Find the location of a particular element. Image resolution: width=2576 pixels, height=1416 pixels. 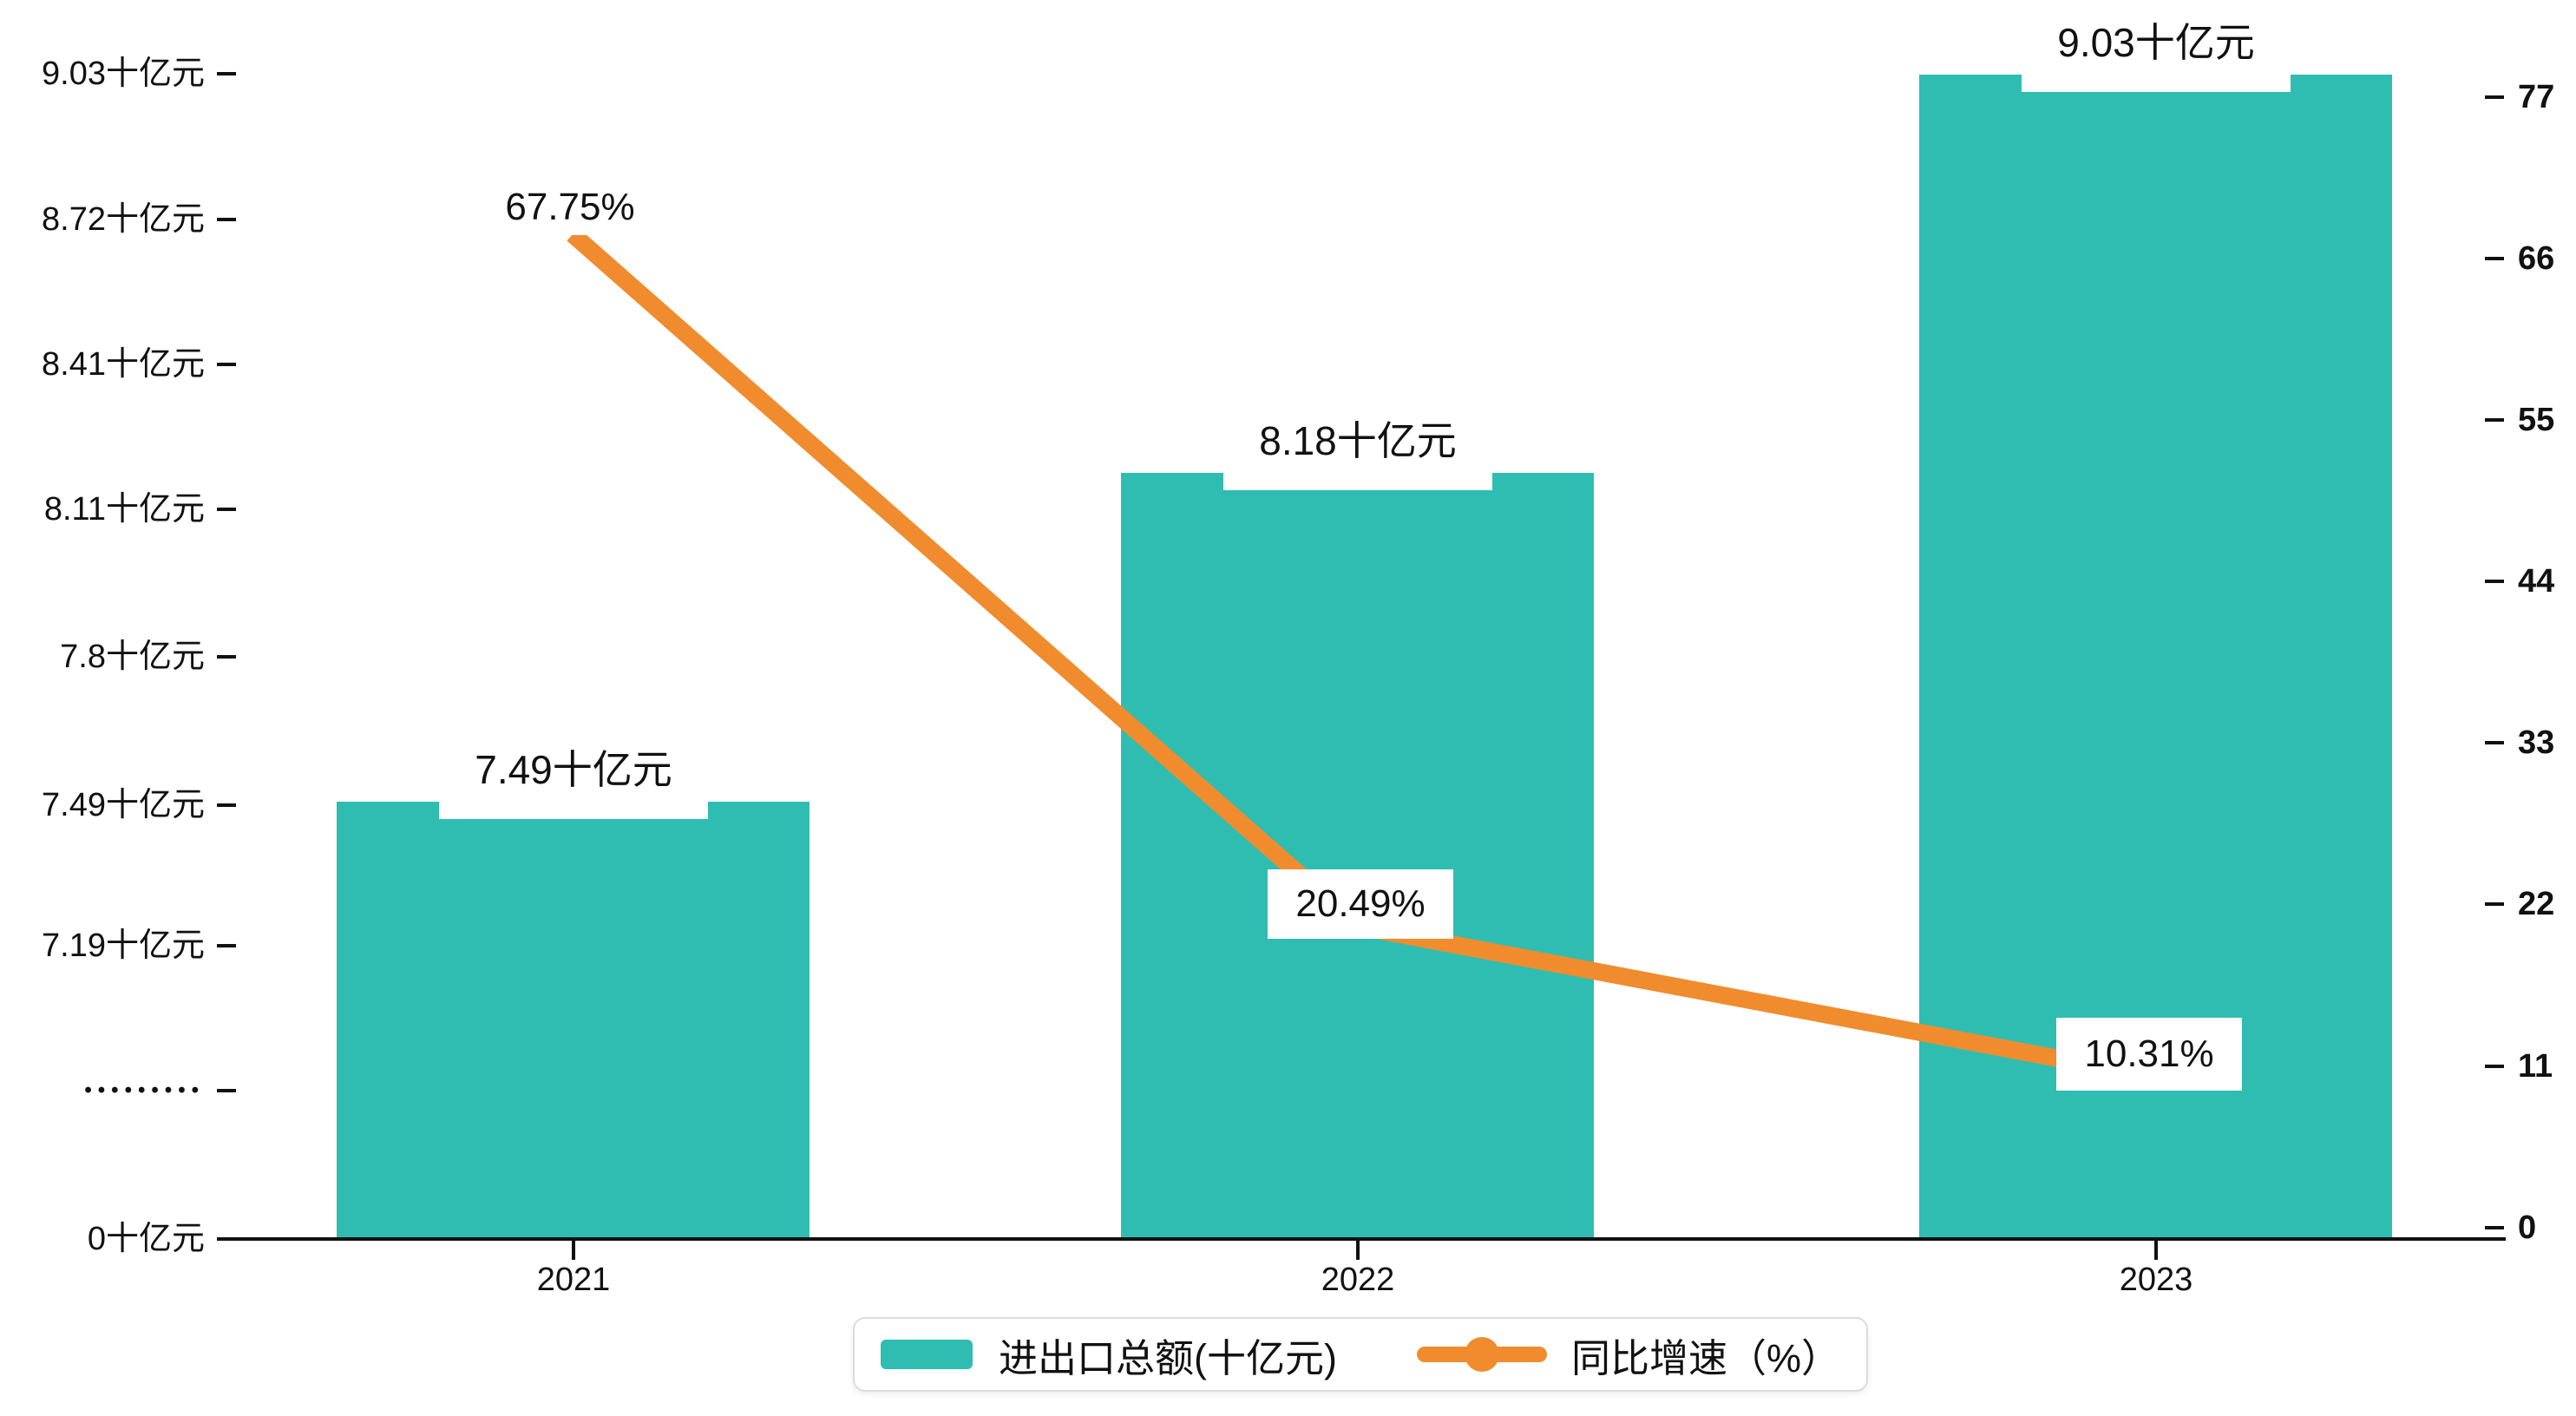

right-axis-label: 66 is located at coordinates (2536, 259).